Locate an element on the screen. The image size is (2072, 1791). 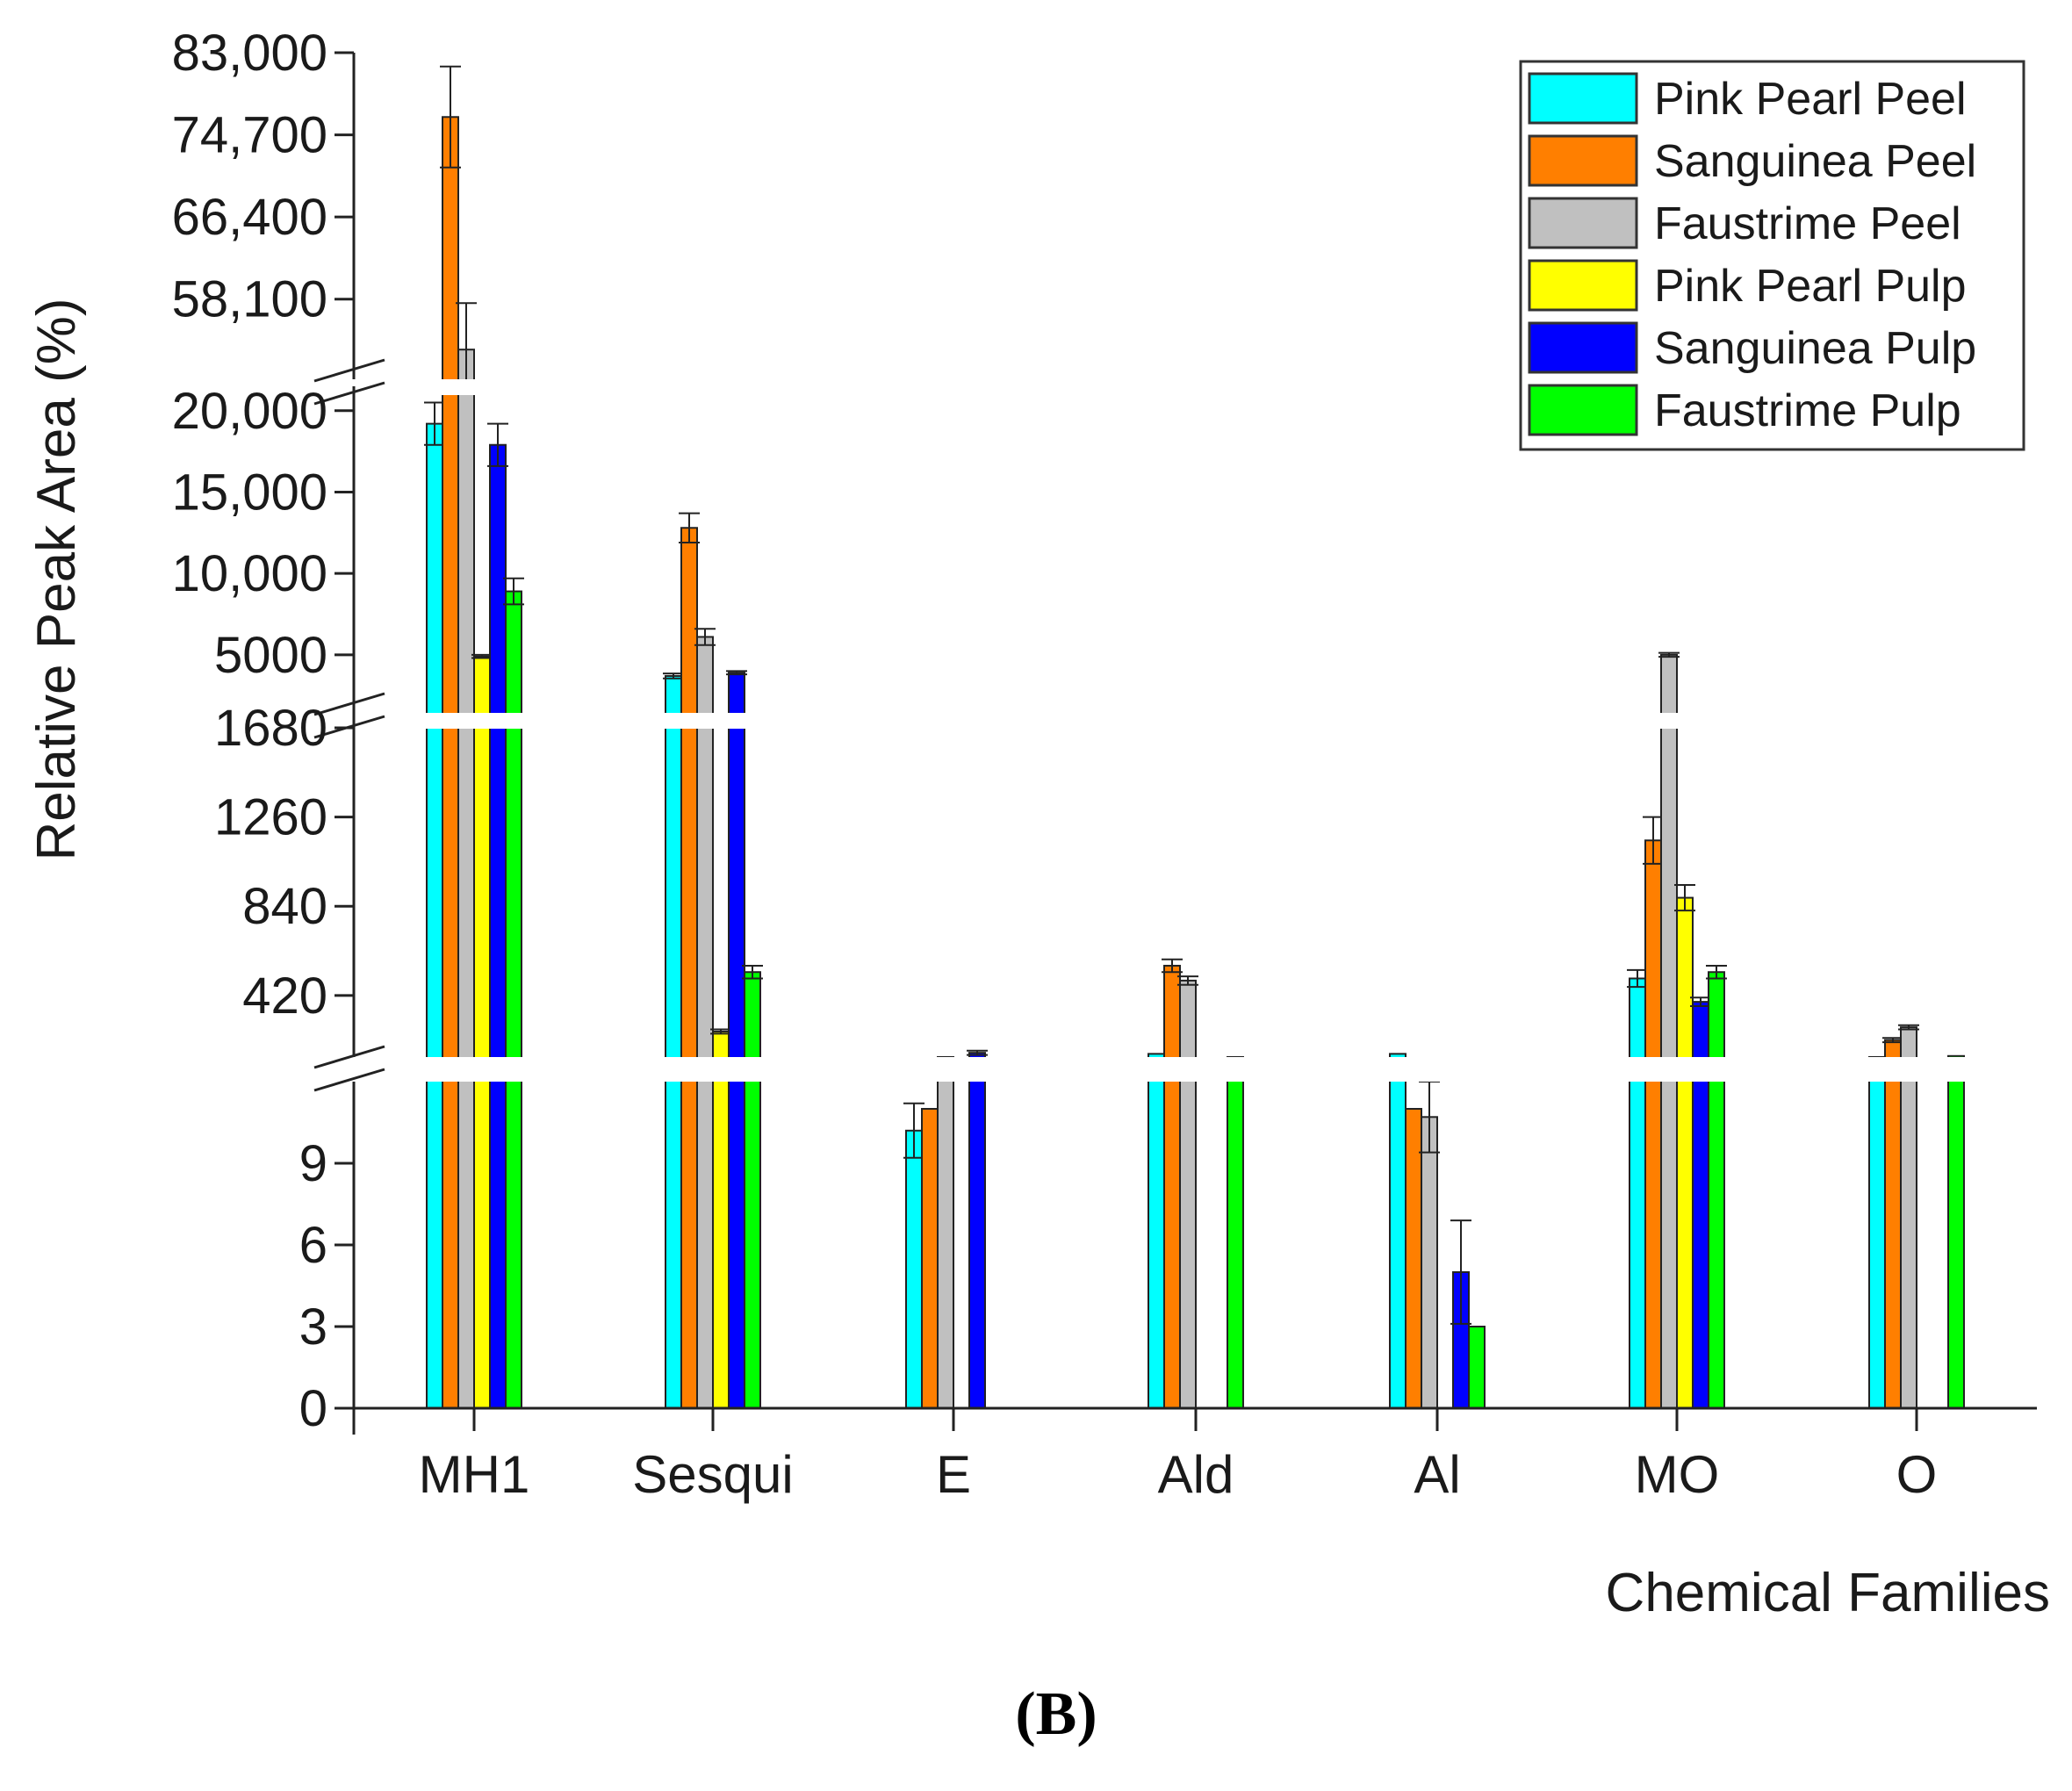
legend-label: Sanguinea Pulp is located at coordinates (1815, 348).